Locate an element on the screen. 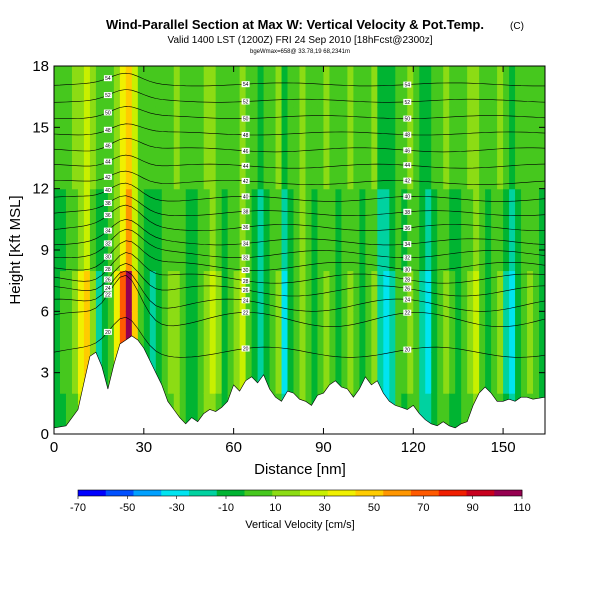  theta-contour-label: 46 is located at coordinates (246, 152).